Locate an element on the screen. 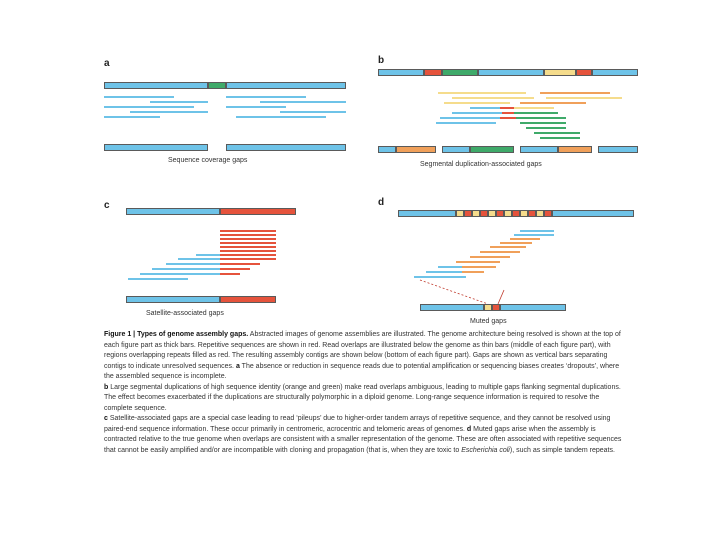  panel-b-label: Segmental duplication-associated gaps is located at coordinates (481, 164).